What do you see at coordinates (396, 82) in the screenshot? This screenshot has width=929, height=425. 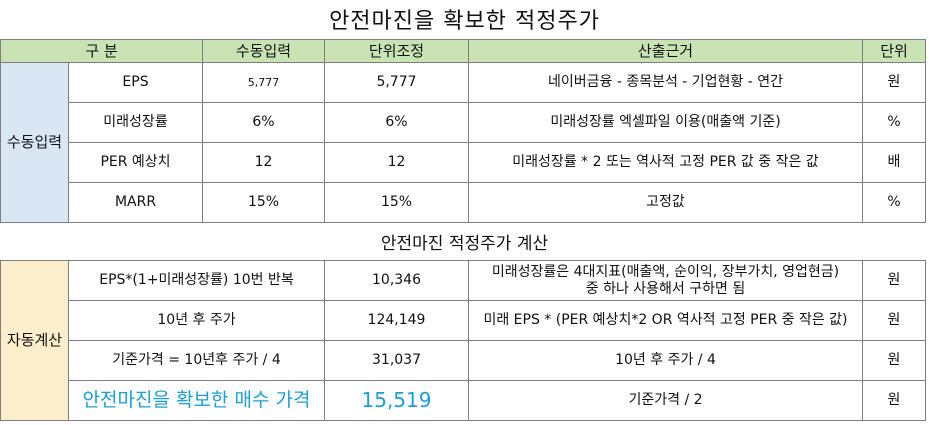 I see `adjusted-value: 5,777` at bounding box center [396, 82].